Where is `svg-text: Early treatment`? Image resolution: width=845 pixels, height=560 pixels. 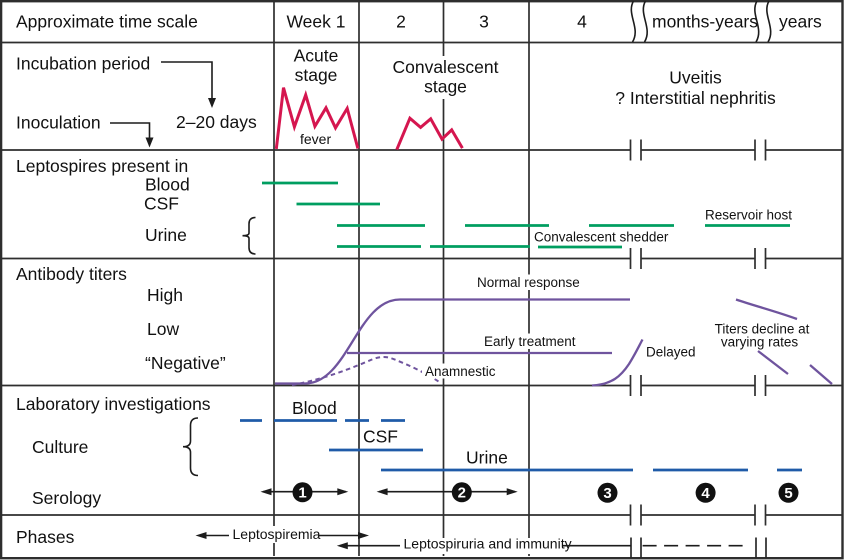
svg-text: Early treatment is located at coordinates (530, 341).